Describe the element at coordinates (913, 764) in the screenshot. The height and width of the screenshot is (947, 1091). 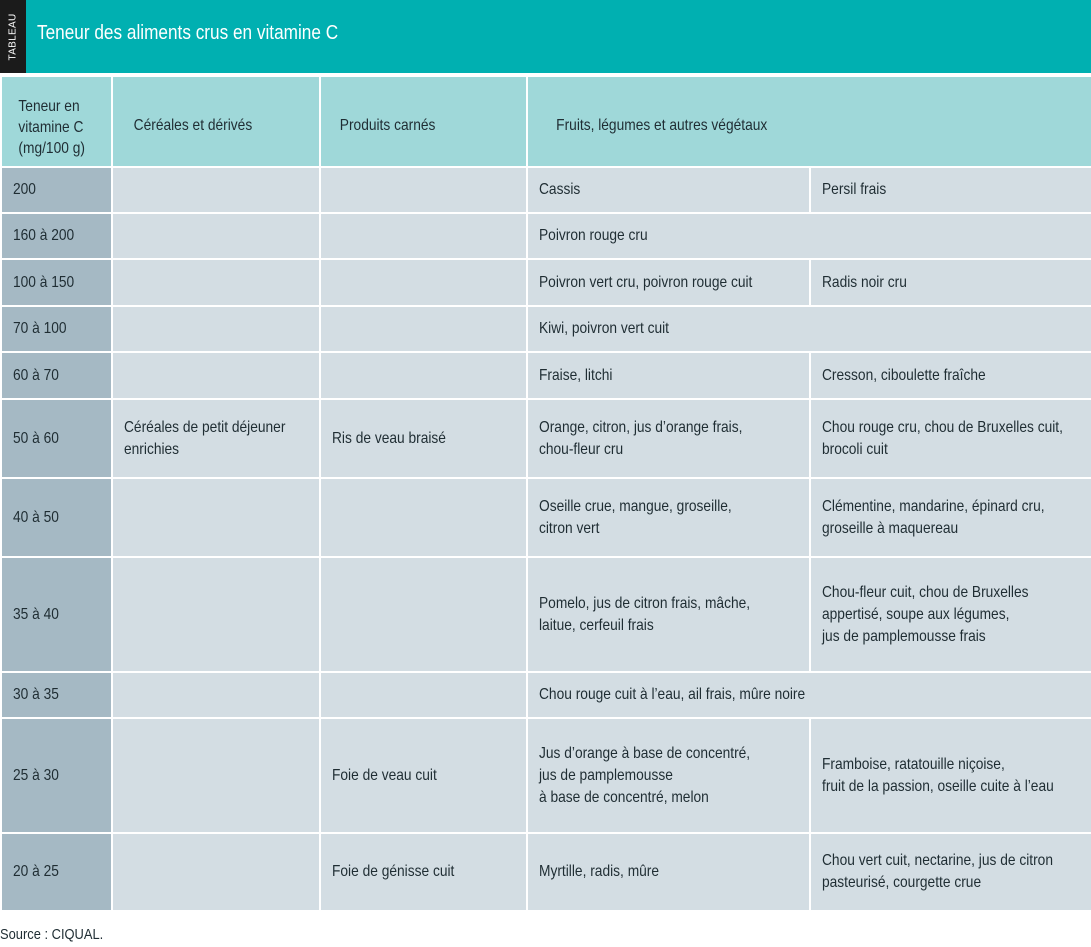
I see `cell-line: Framboise, ratatouille niçoise,` at that location.